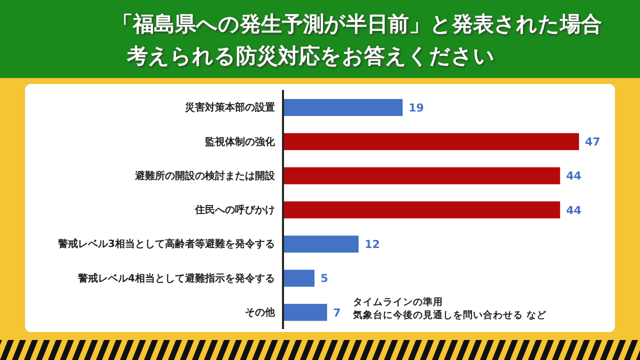  Describe the element at coordinates (372, 244) in the screenshot. I see `data-label: 12` at that location.